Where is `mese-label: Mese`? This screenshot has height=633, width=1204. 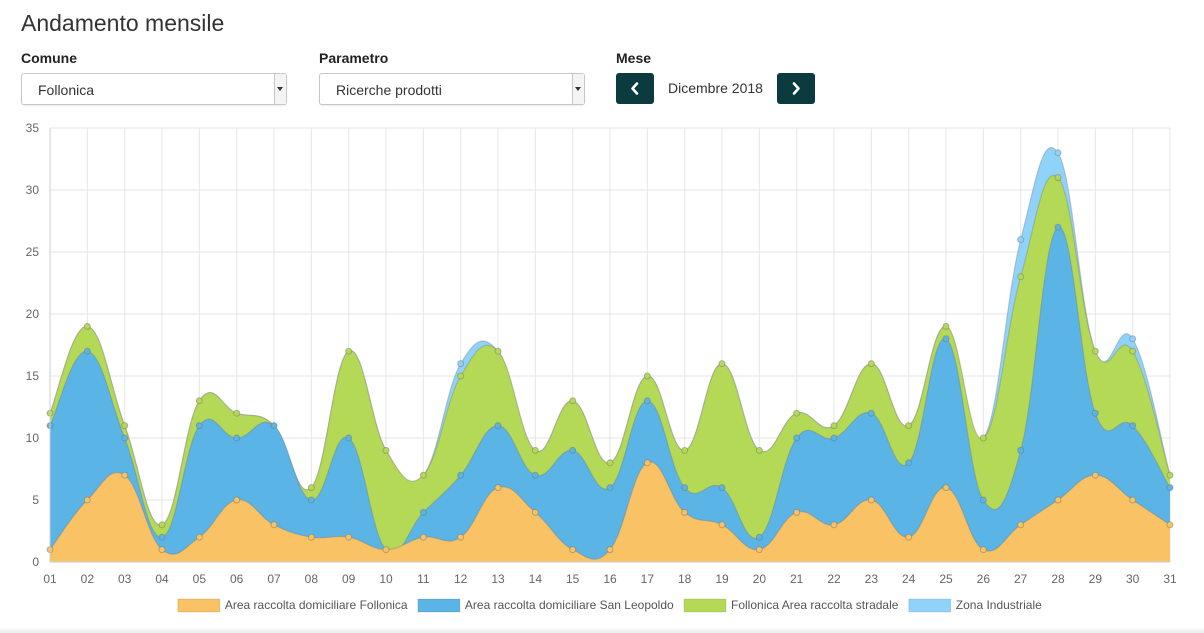 mese-label: Mese is located at coordinates (634, 58).